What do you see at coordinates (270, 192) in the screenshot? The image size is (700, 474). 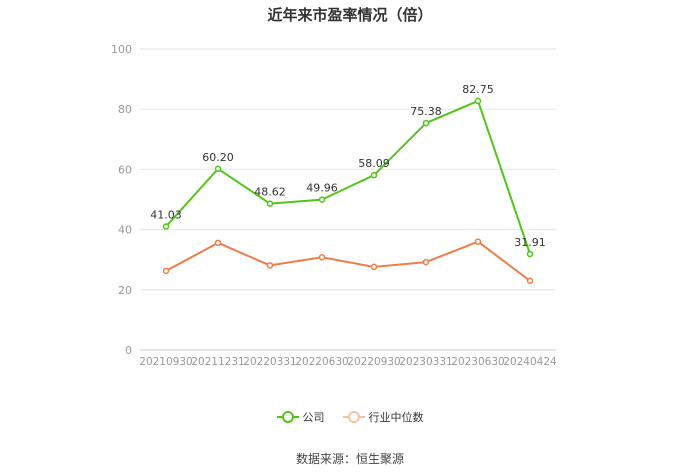 I see `data-label-2: 48.62` at bounding box center [270, 192].